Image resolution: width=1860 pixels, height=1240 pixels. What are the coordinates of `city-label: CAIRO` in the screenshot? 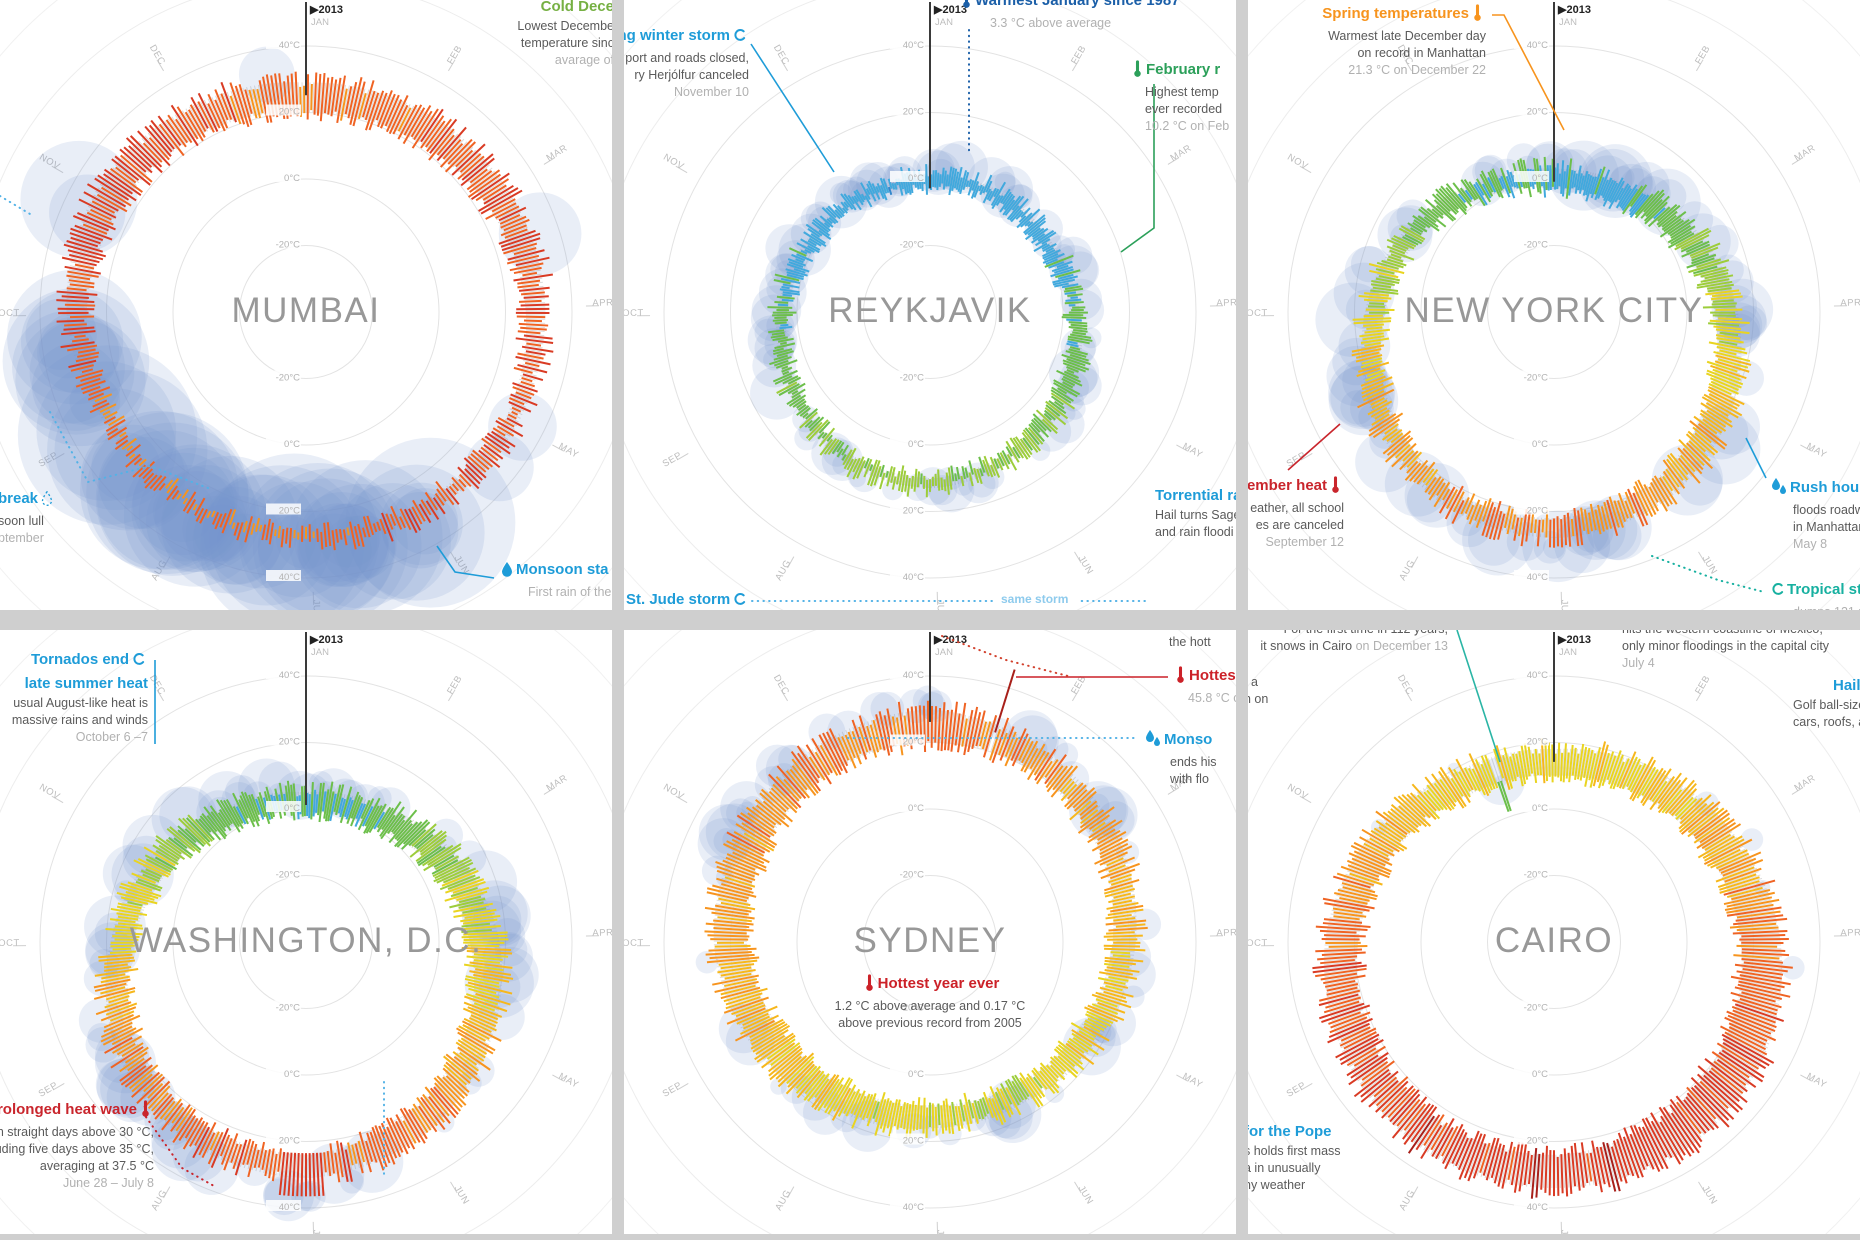 It's located at (1554, 940).